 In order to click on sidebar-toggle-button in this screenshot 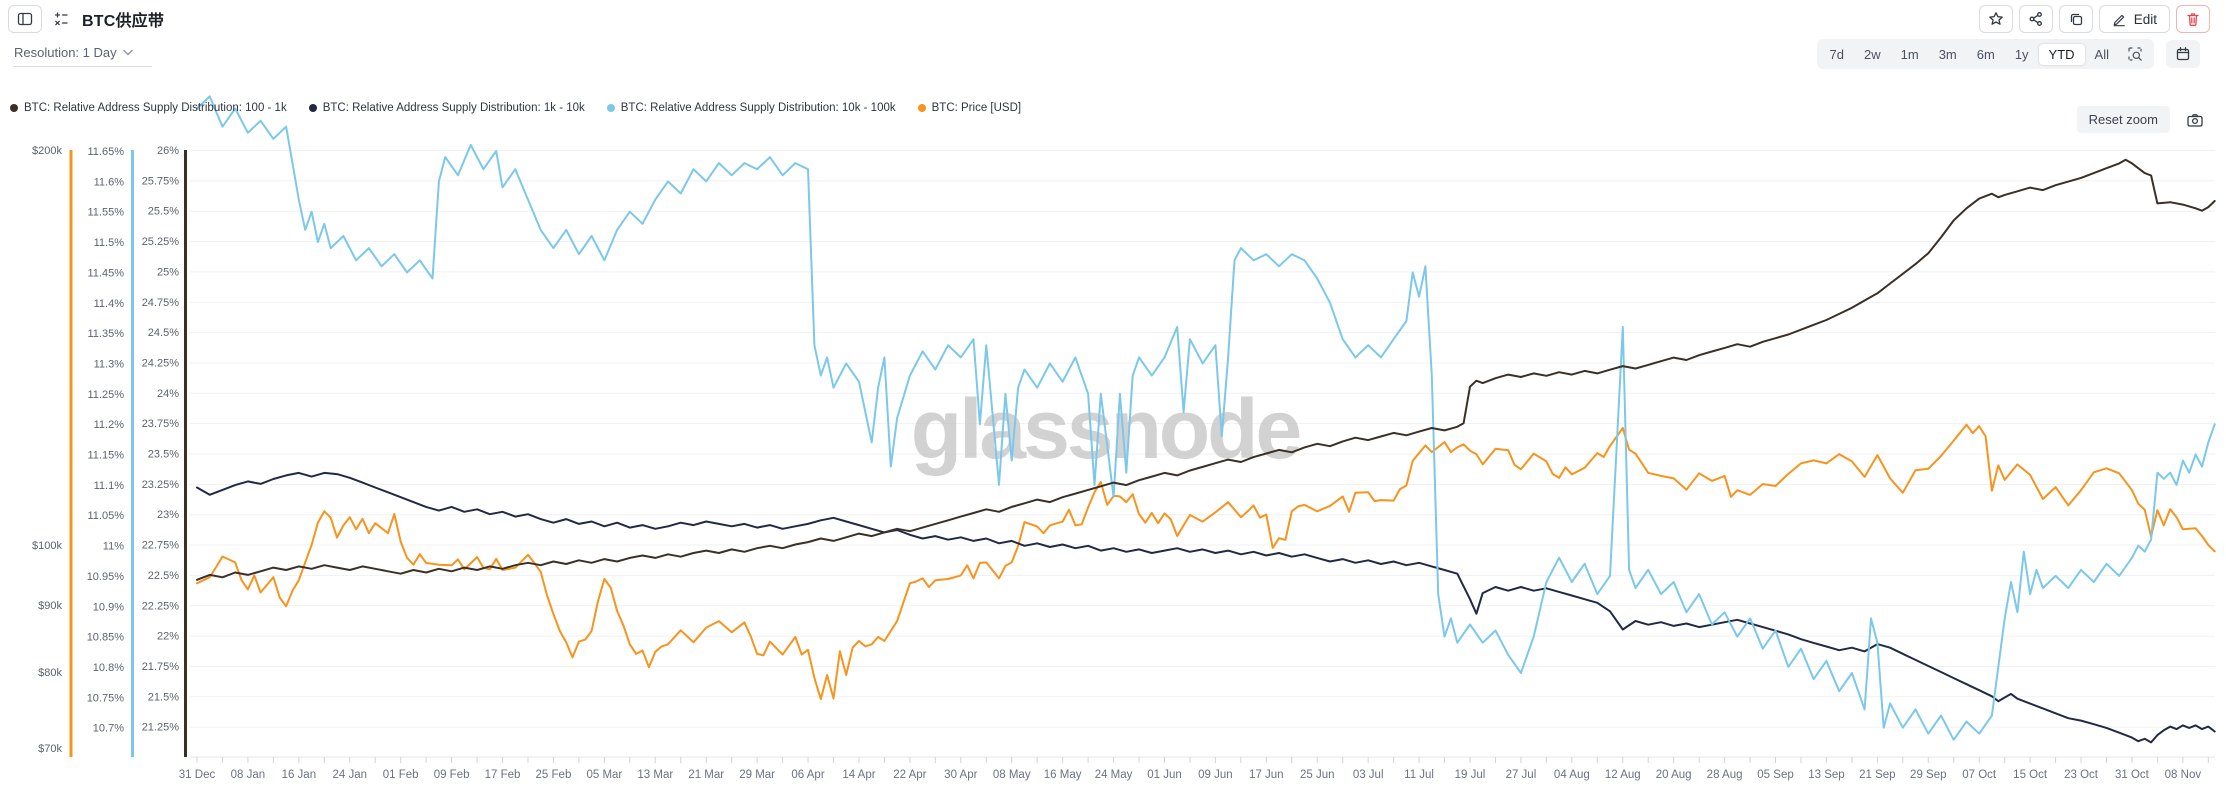, I will do `click(25, 19)`.